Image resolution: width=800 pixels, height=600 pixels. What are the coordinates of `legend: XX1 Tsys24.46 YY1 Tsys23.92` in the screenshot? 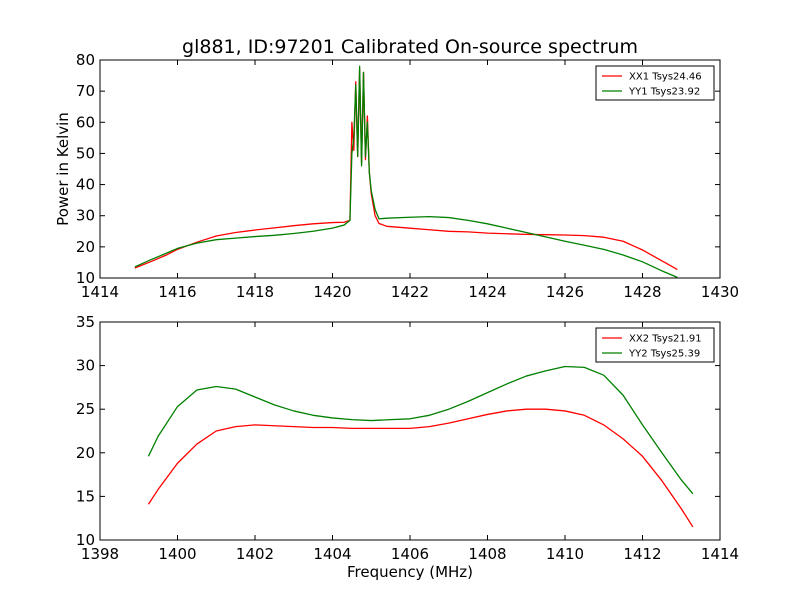 It's located at (655, 83).